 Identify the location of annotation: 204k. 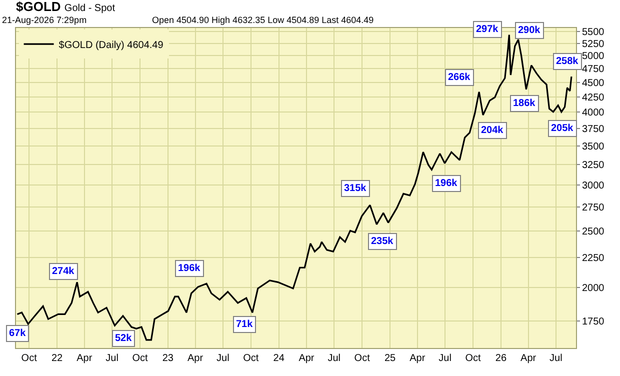
(492, 130).